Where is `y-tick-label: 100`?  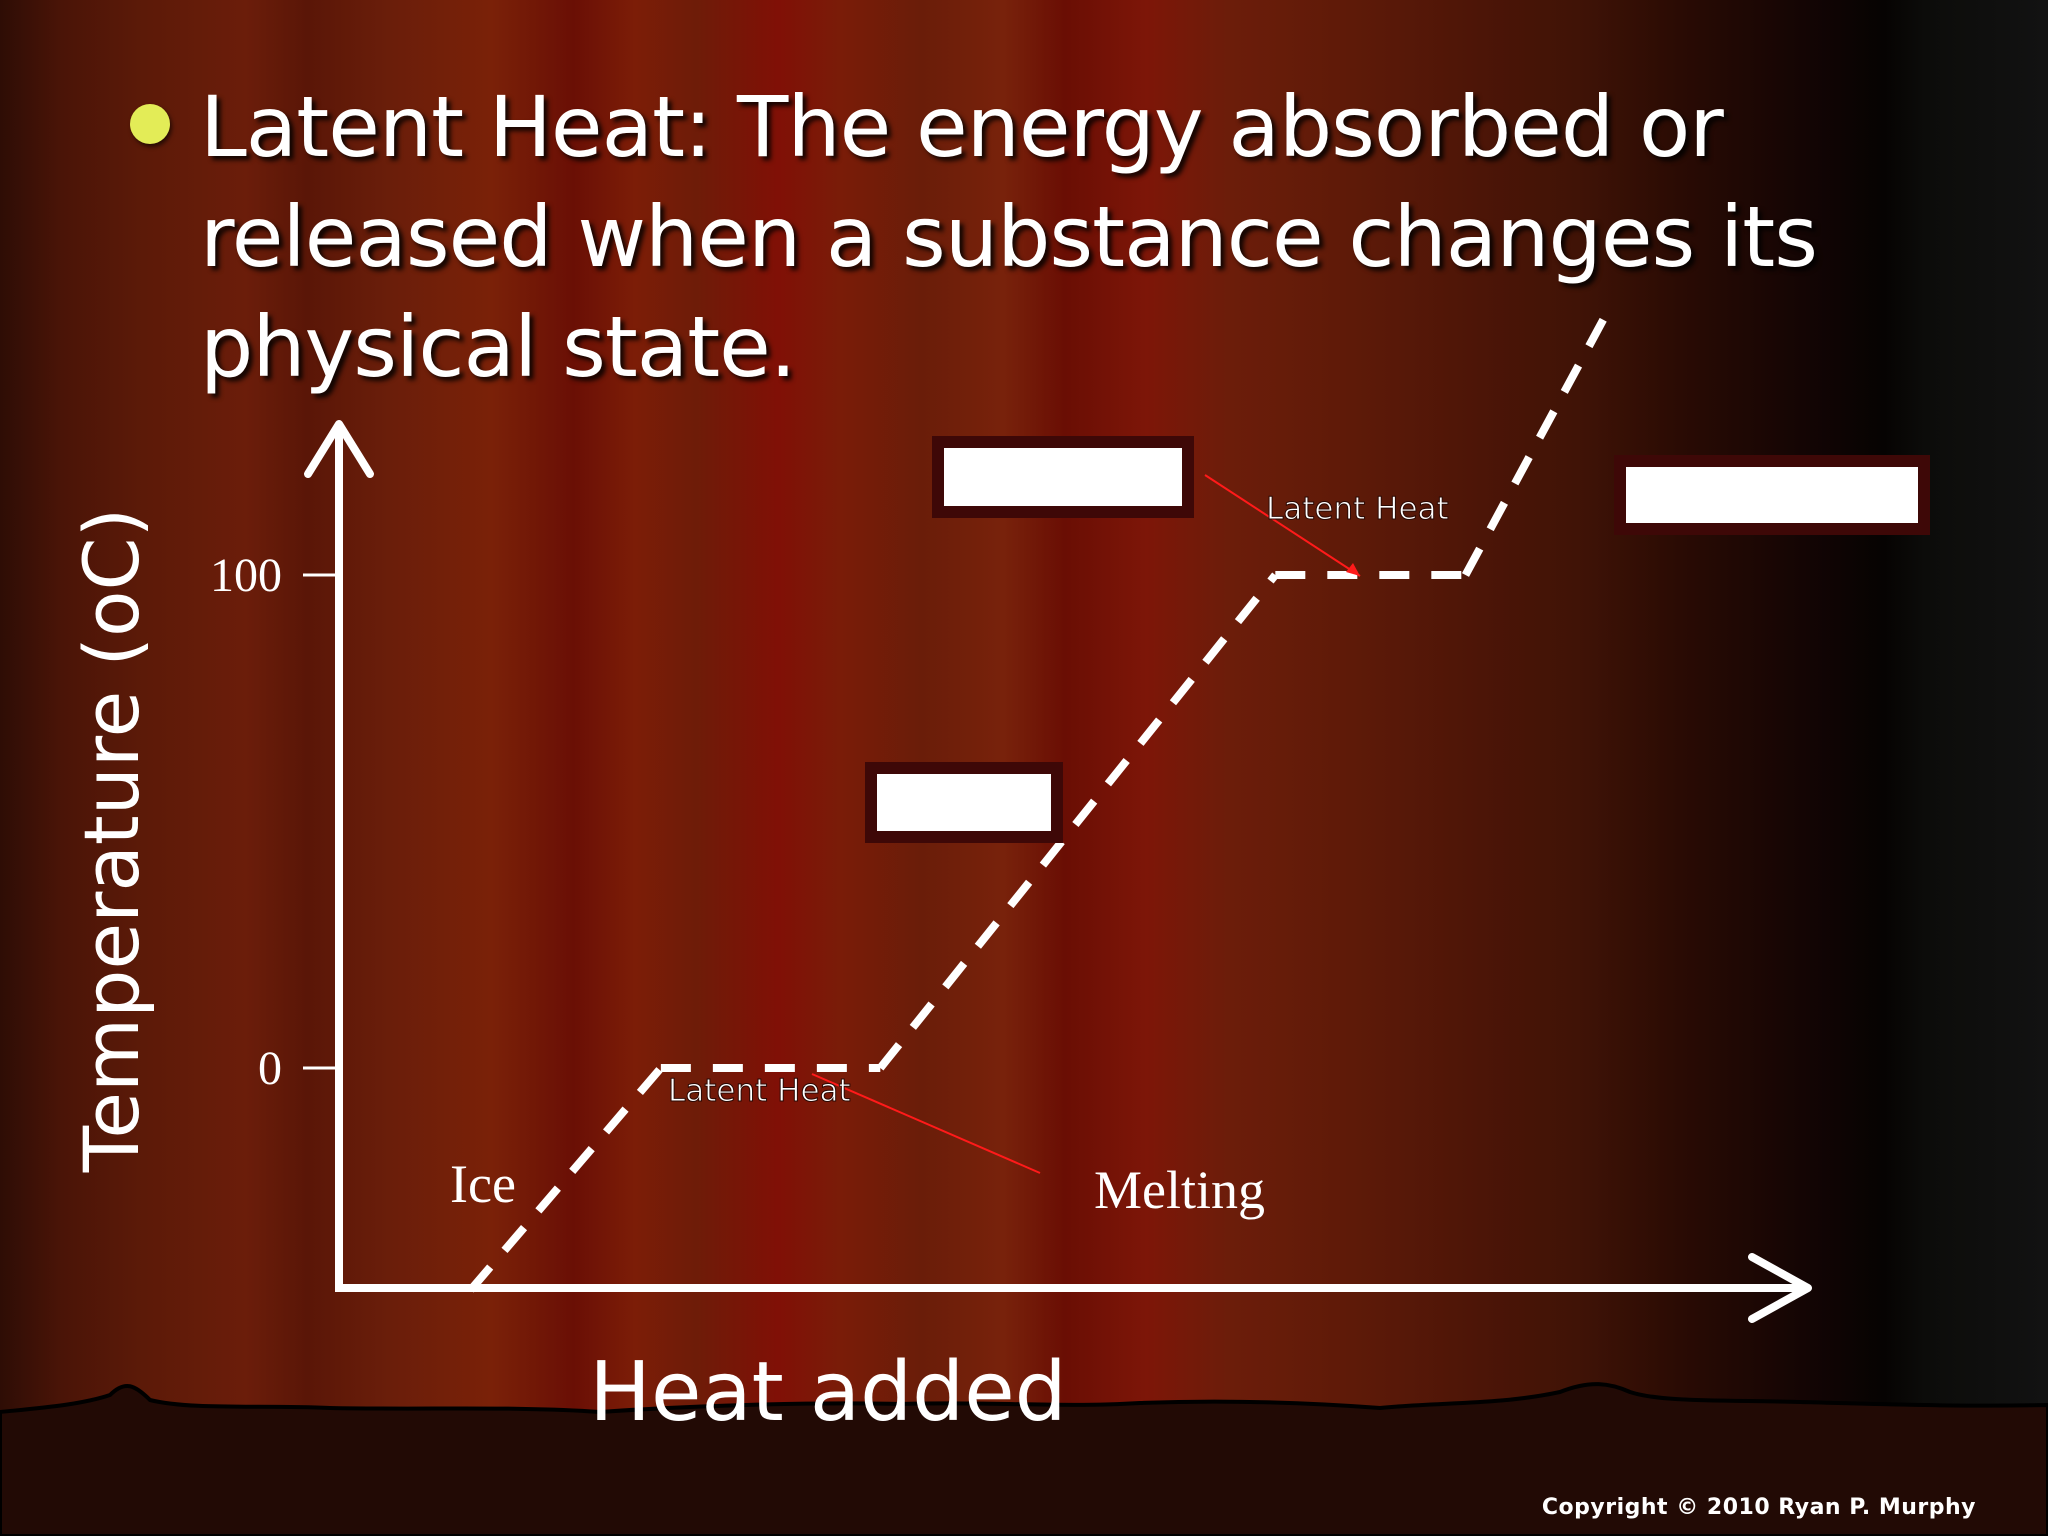
y-tick-label: 100 is located at coordinates (246, 575).